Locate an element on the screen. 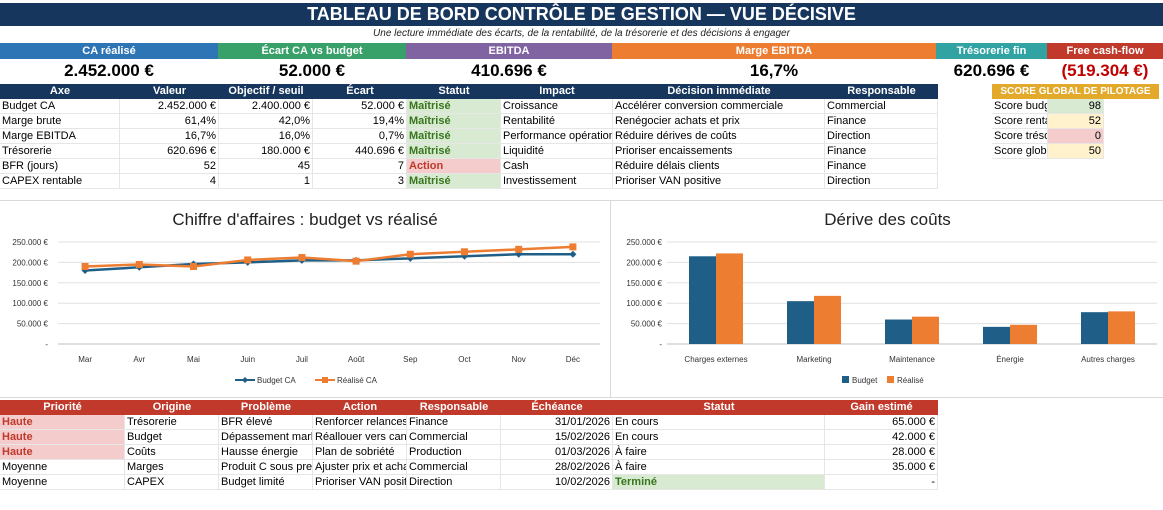 The height and width of the screenshot is (510, 1163). axes-cell: Investissement is located at coordinates (557, 181).